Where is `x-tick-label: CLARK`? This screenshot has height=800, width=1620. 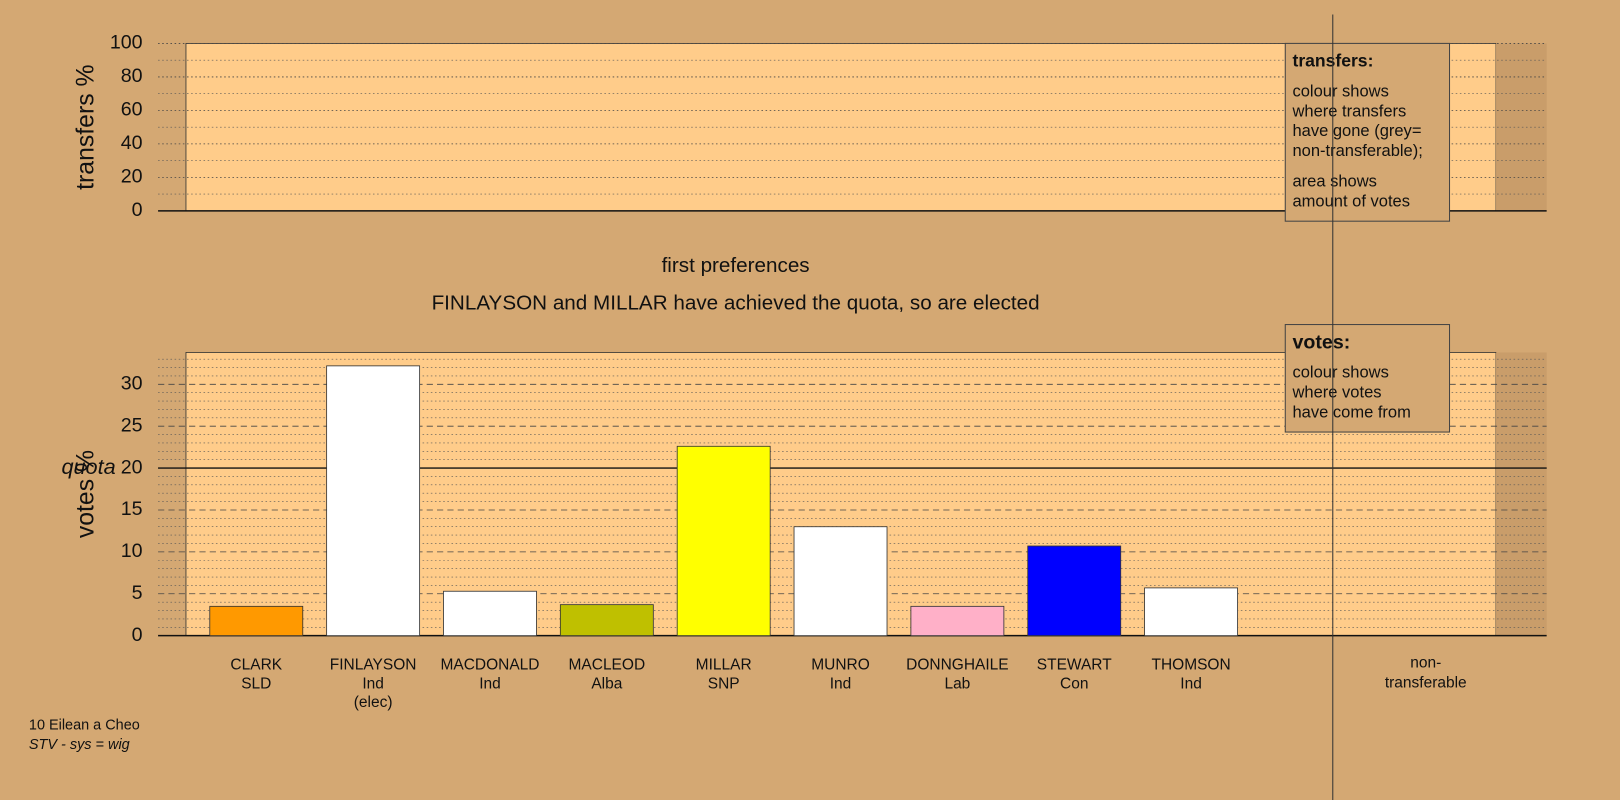
x-tick-label: CLARK is located at coordinates (256, 665).